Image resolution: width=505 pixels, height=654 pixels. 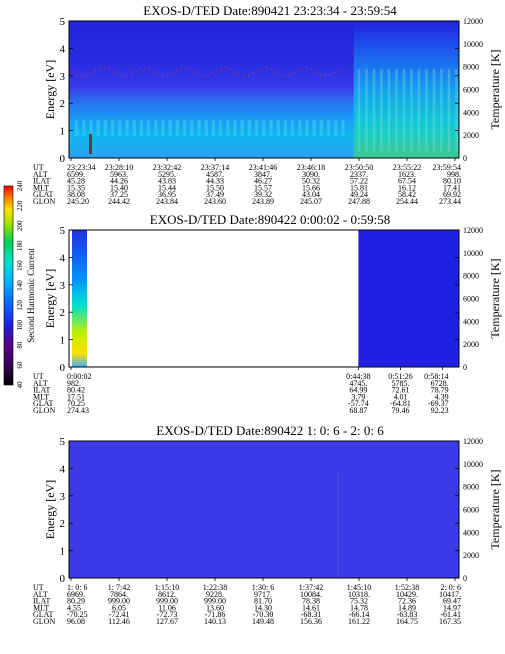 I want to click on ephemeris-value: 39.32, so click(x=263, y=194).